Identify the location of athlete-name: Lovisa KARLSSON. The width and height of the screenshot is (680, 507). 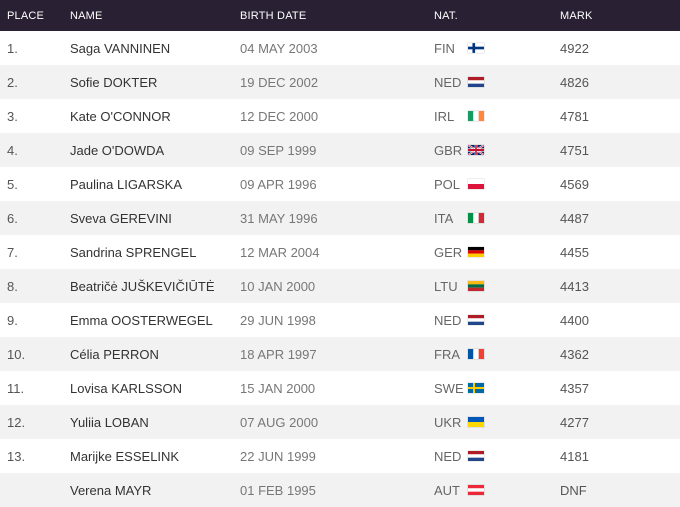
(126, 388).